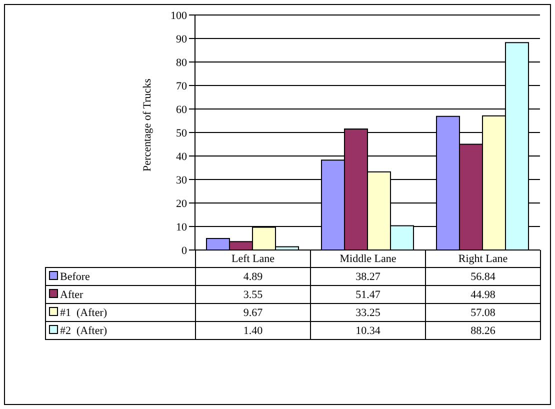 The width and height of the screenshot is (555, 409). What do you see at coordinates (182, 204) in the screenshot?
I see `y-tick-label: 20` at bounding box center [182, 204].